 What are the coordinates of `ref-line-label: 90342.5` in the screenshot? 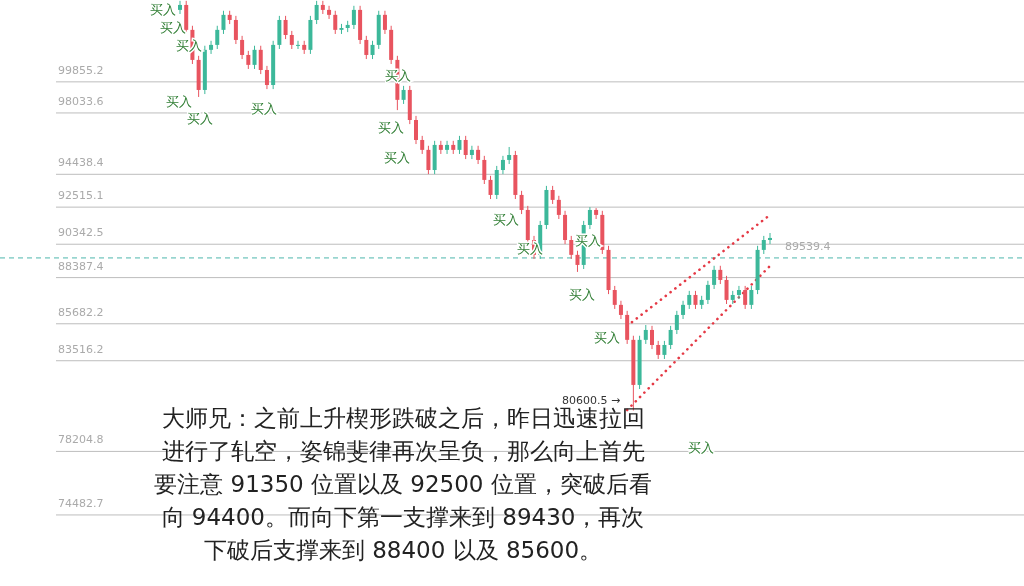 It's located at (81, 233).